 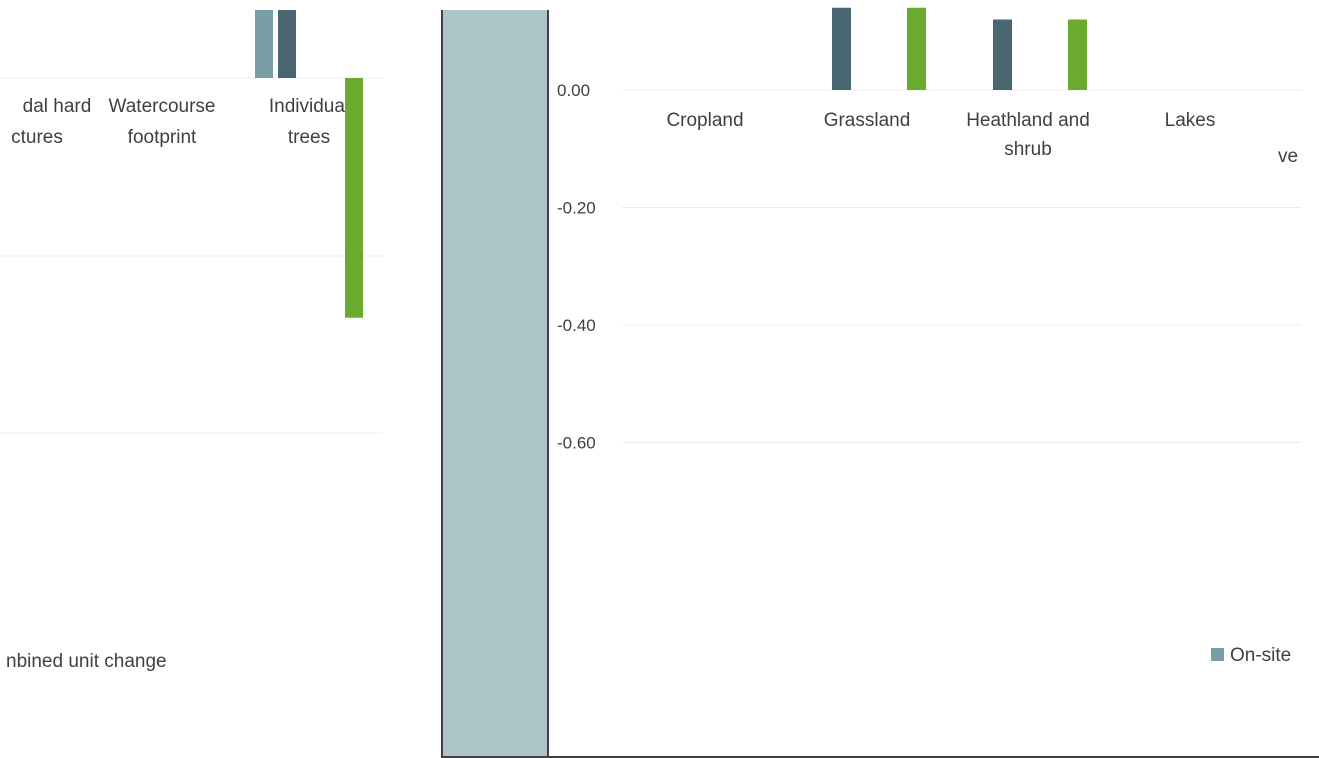 What do you see at coordinates (162, 137) in the screenshot?
I see `left-cat-label-2b: footprint` at bounding box center [162, 137].